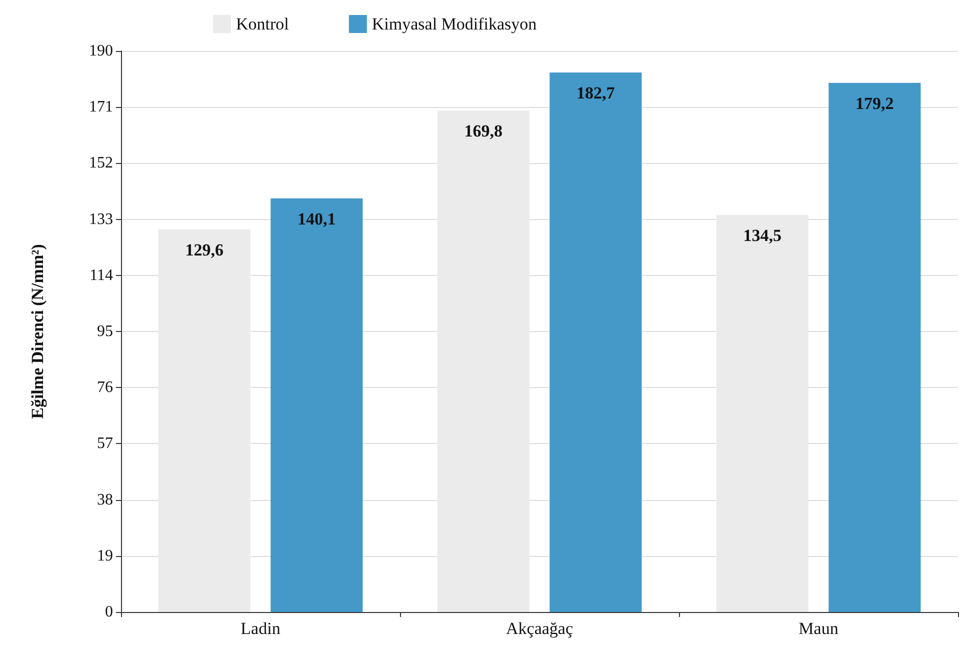 The height and width of the screenshot is (659, 968). I want to click on x-tick-label: Ladin, so click(260, 628).